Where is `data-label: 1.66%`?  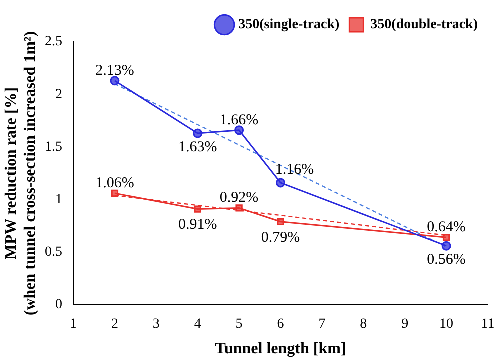
data-label: 1.66% is located at coordinates (239, 120).